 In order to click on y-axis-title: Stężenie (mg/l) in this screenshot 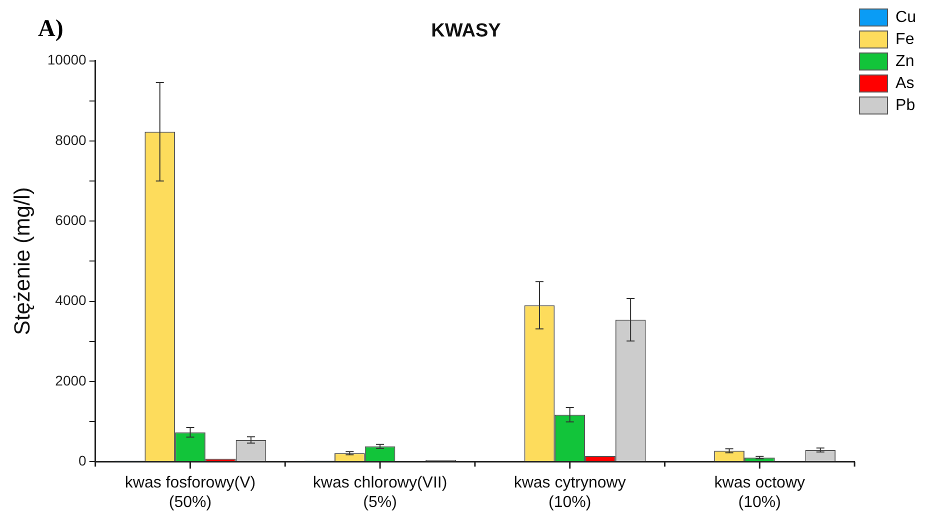, I will do `click(21, 261)`.